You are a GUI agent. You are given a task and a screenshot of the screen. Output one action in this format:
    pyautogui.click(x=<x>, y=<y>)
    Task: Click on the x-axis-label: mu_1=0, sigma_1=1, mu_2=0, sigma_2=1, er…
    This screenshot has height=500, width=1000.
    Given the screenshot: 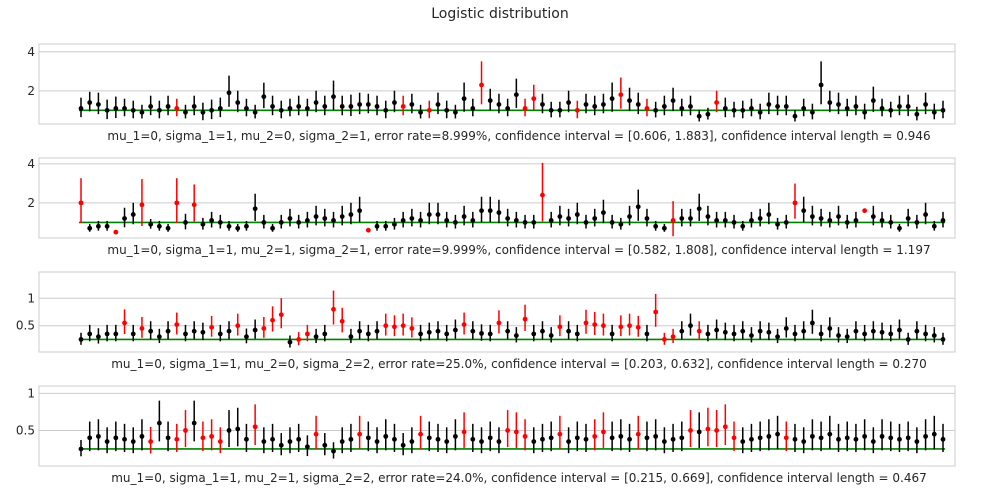 What is the action you would take?
    pyautogui.click(x=518, y=136)
    